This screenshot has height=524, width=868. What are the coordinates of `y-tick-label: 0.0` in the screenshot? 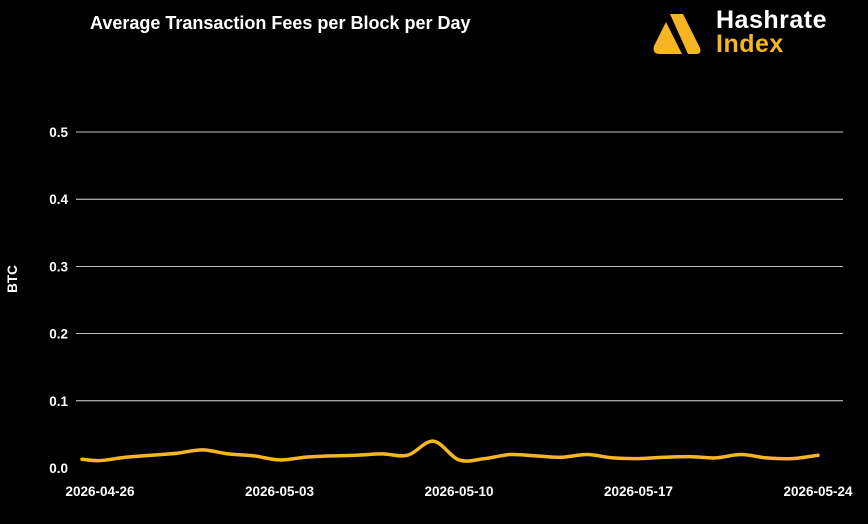 It's located at (58, 468).